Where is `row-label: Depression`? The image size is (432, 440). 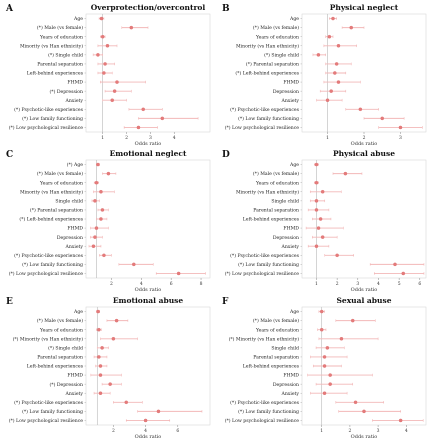 row-label: Depression is located at coordinates (286, 238).